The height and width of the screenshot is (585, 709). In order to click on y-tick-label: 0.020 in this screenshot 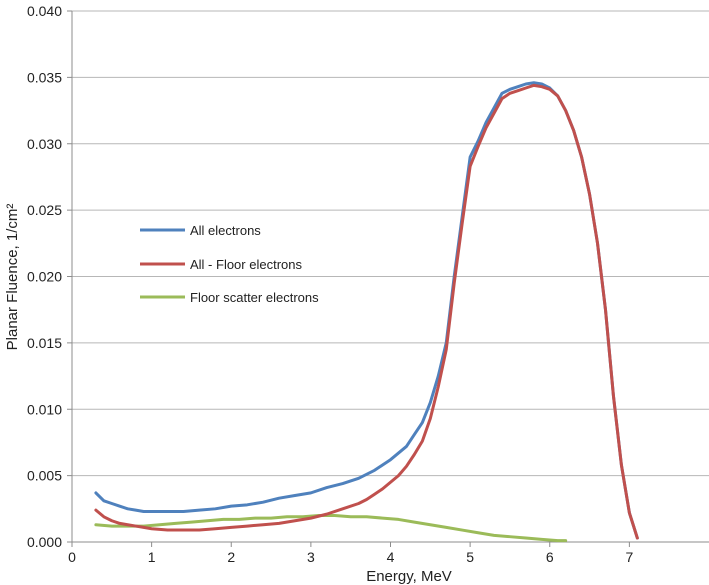, I will do `click(44, 277)`.